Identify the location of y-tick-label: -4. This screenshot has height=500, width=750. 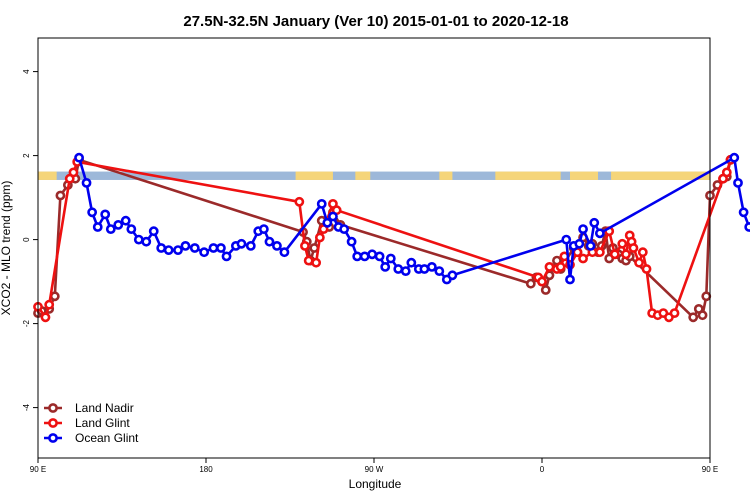
(26, 407).